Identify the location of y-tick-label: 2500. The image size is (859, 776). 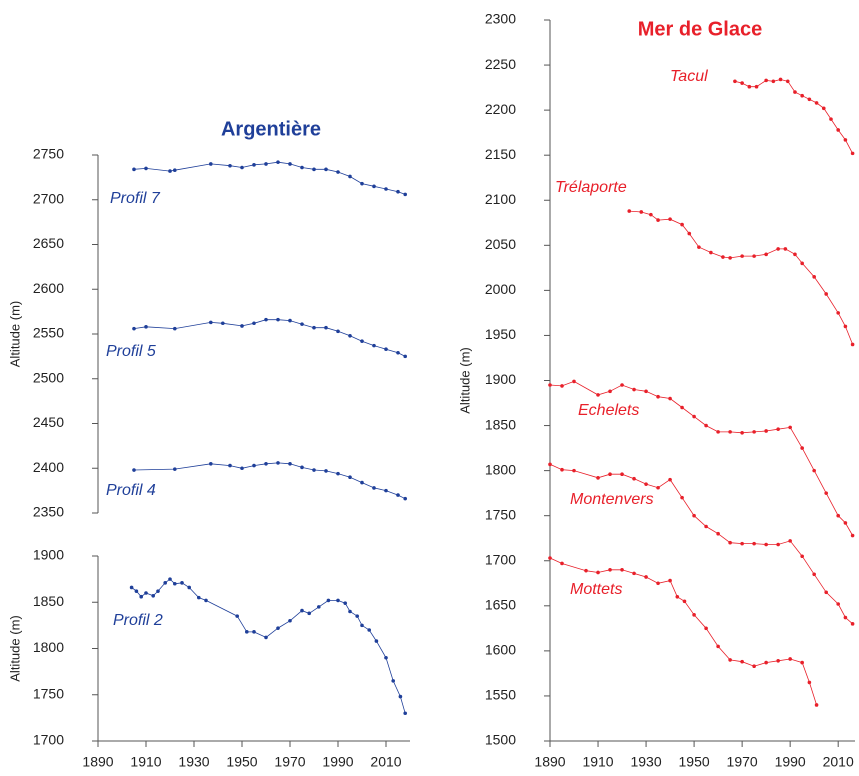
(48, 377).